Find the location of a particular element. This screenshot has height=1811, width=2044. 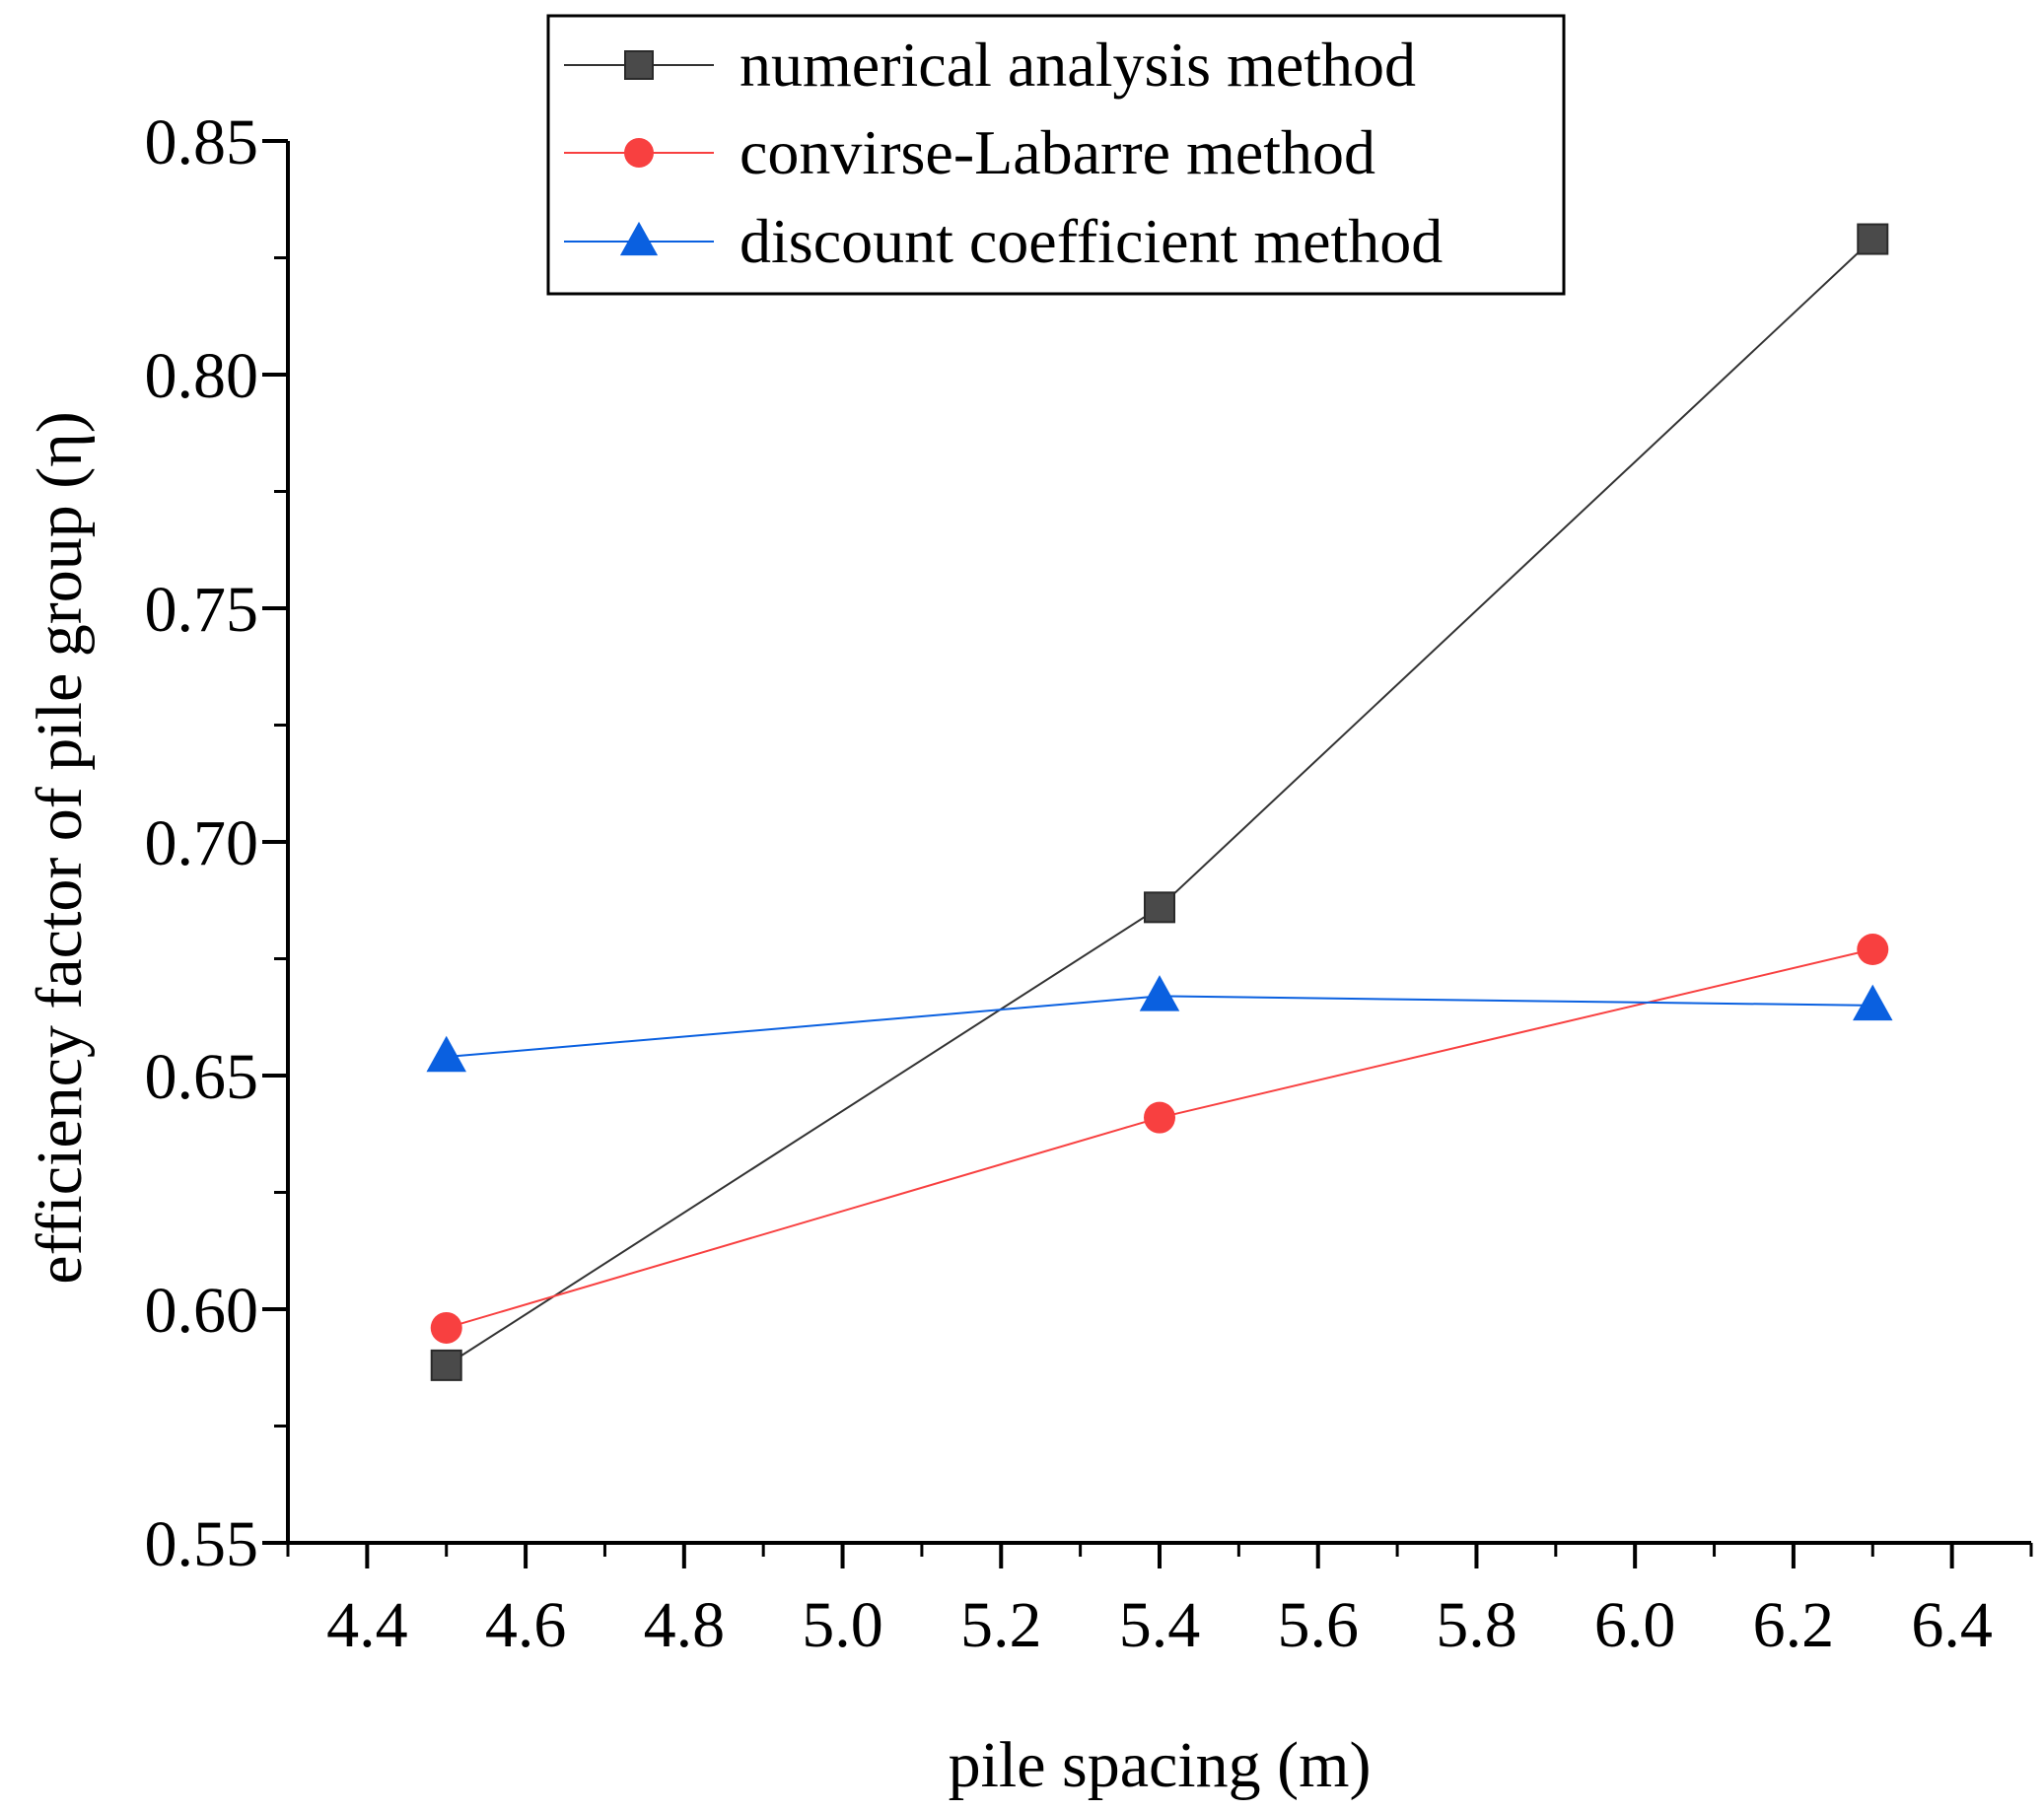

y-tick-label: 0.85 is located at coordinates (202, 142).